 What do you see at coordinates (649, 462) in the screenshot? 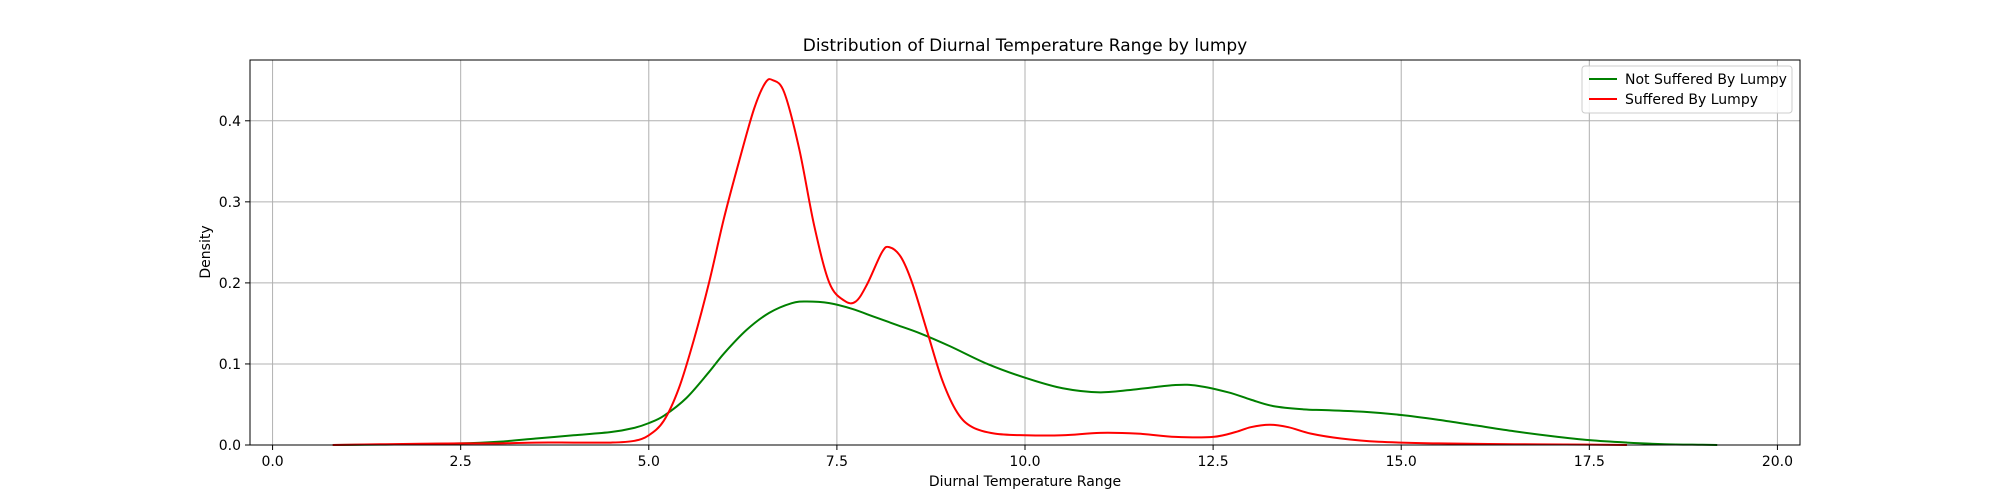
I see `x-tick-label: 5.0` at bounding box center [649, 462].